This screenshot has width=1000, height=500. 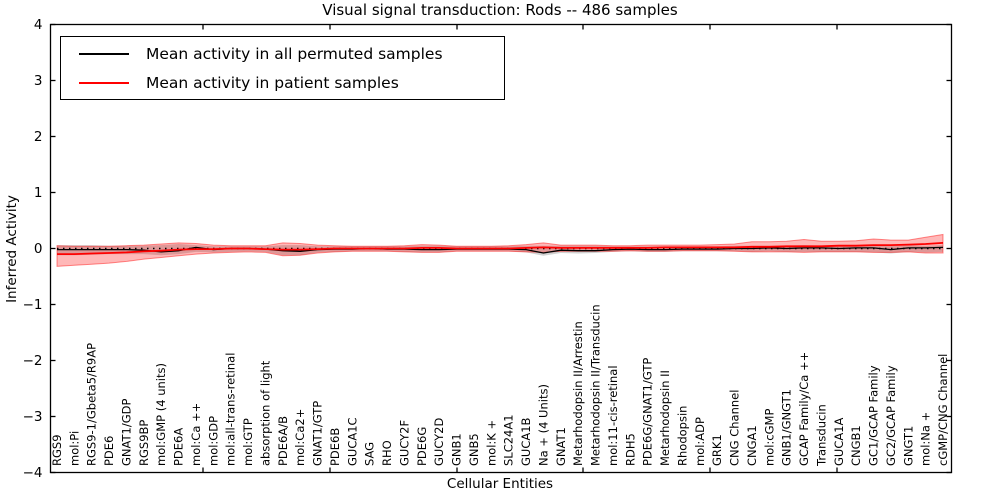 What do you see at coordinates (891, 415) in the screenshot?
I see `x-category-label: GC2/GCAP Family` at bounding box center [891, 415].